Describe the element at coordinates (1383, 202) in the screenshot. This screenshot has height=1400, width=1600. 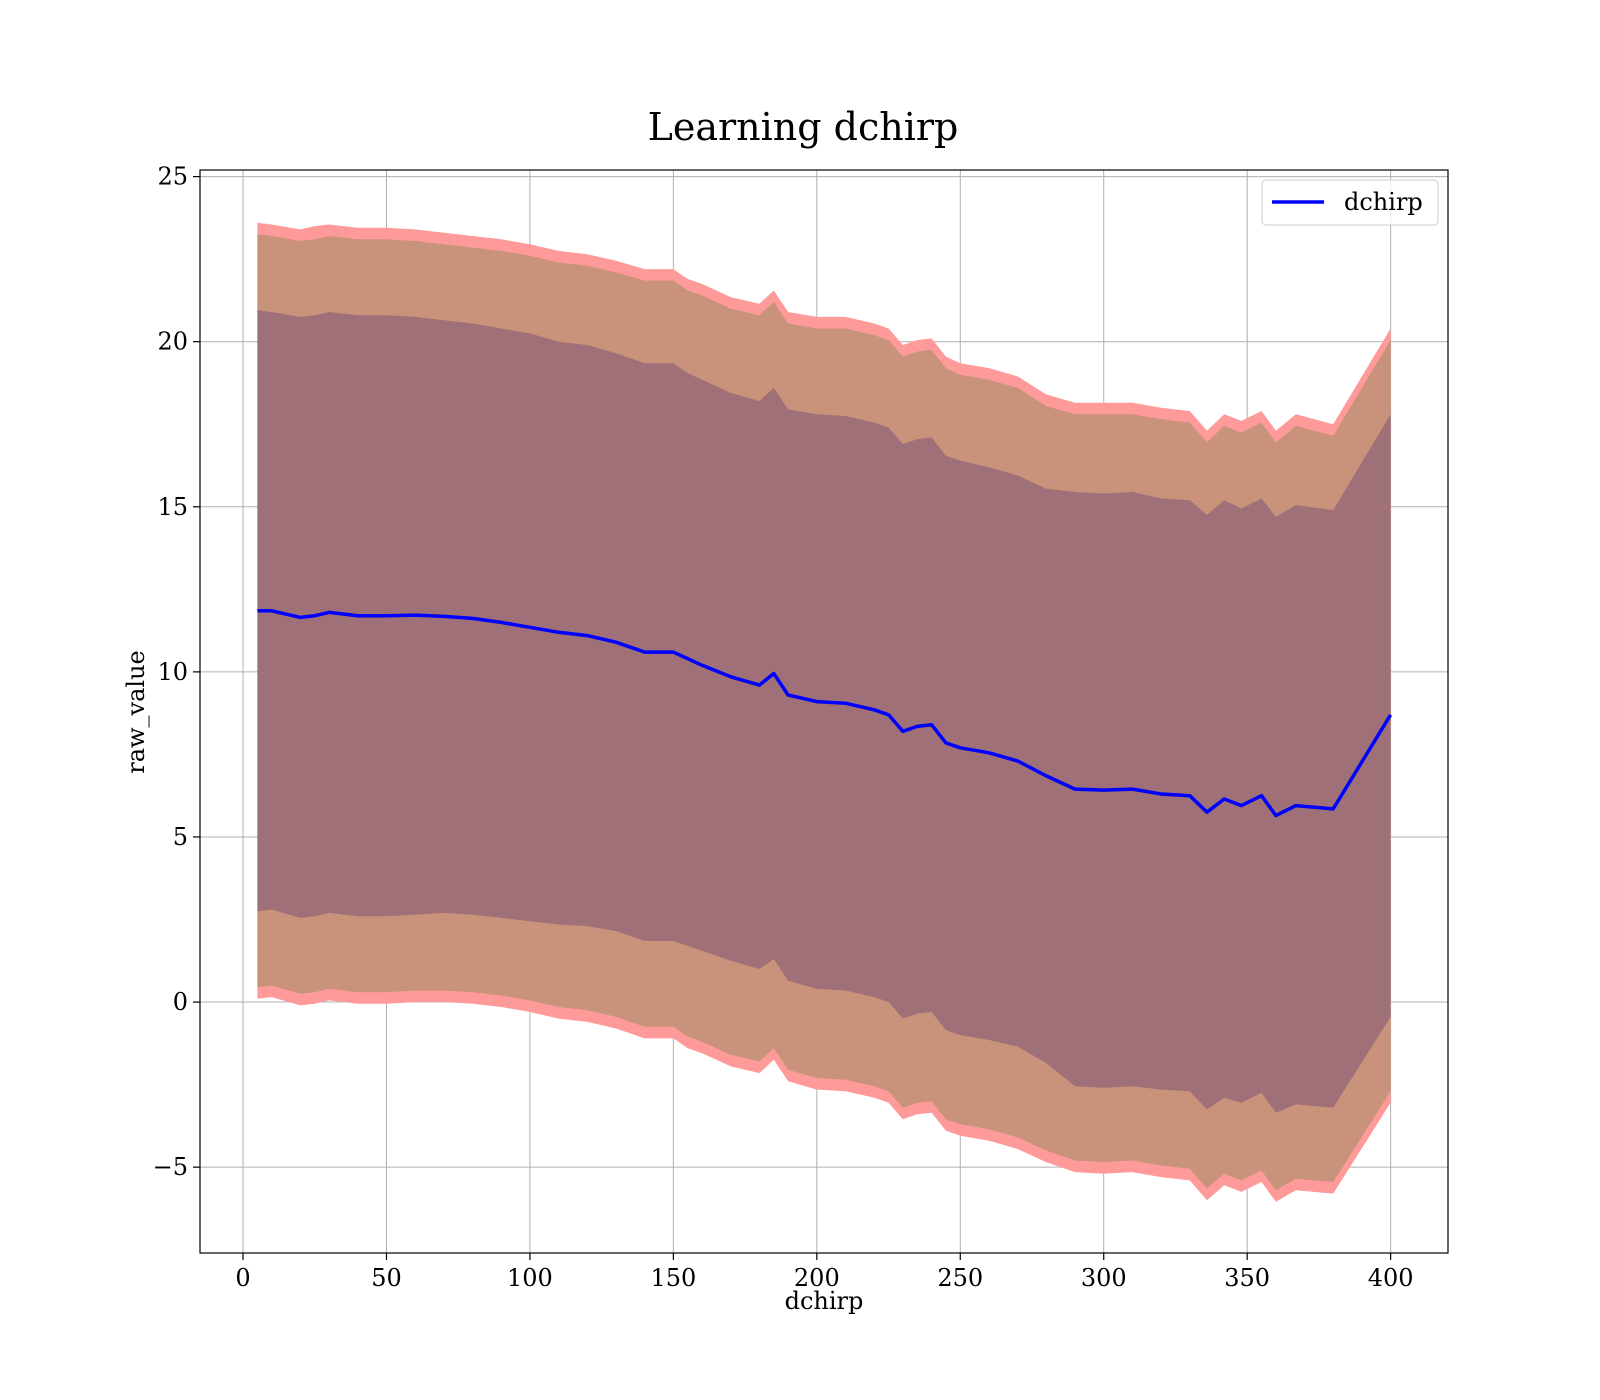
I see `legend-label: dchirp` at that location.